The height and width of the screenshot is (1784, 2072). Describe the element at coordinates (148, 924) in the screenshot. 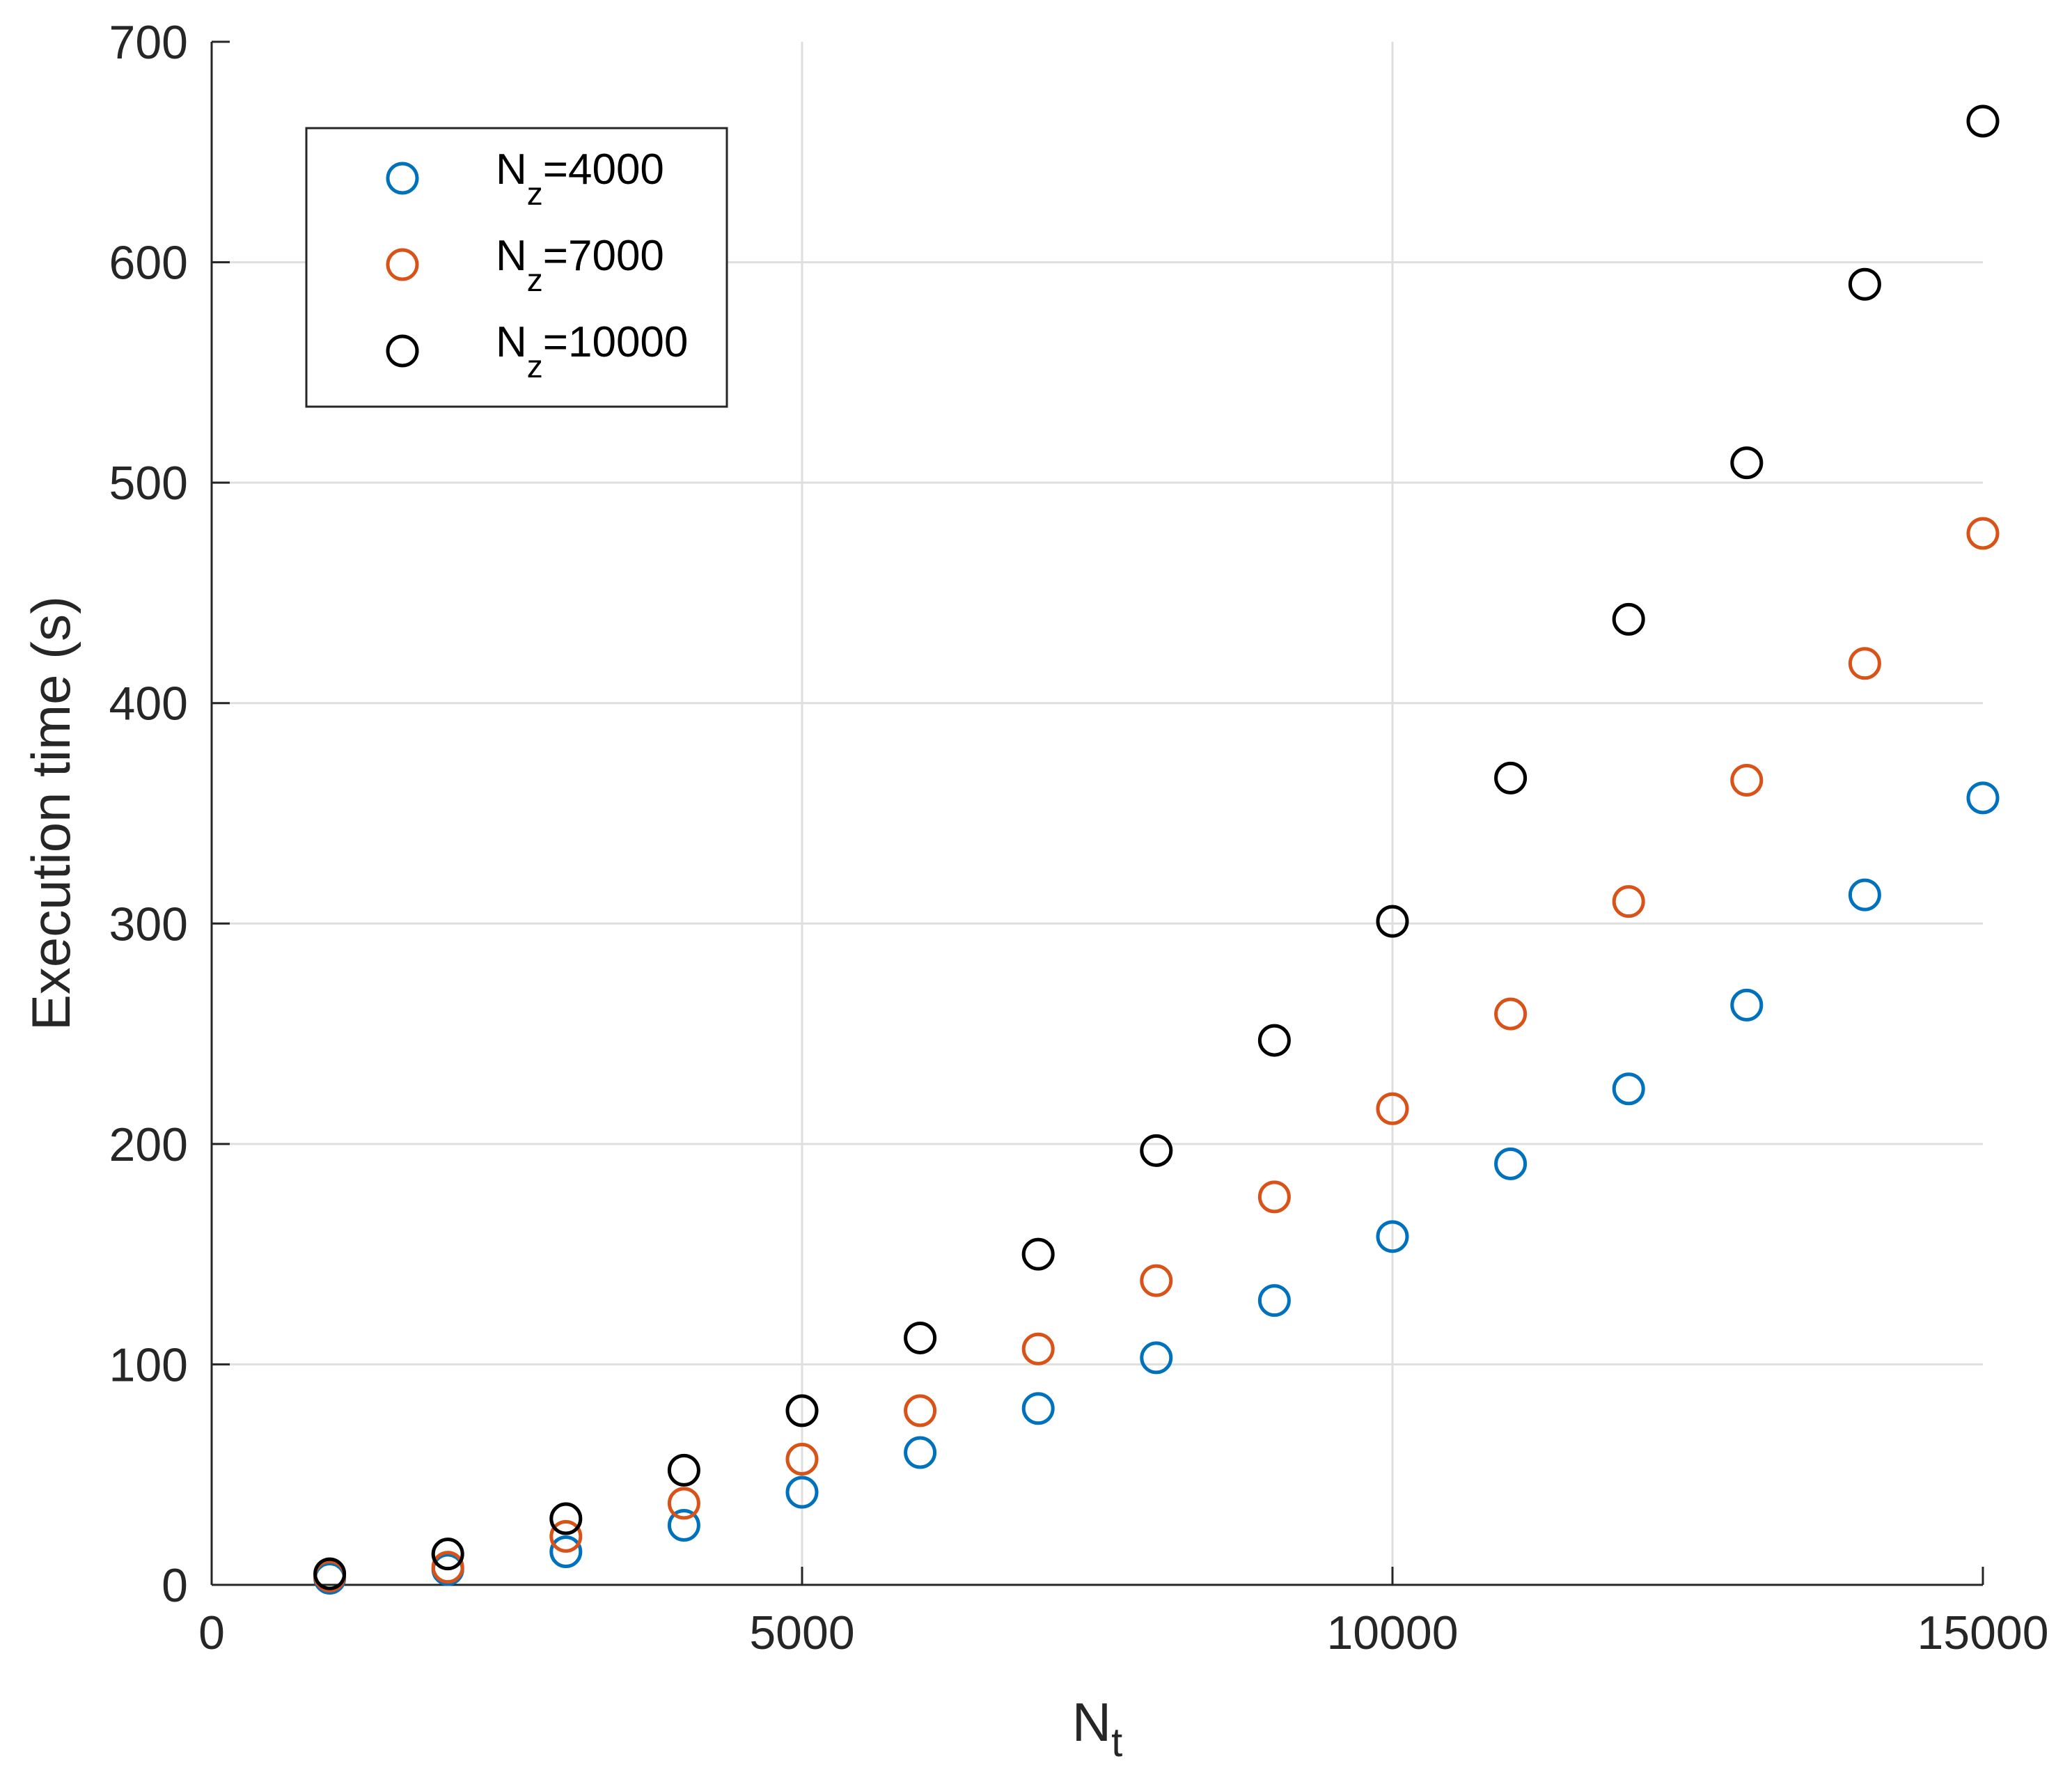

I see `y-tick-label: 300` at that location.